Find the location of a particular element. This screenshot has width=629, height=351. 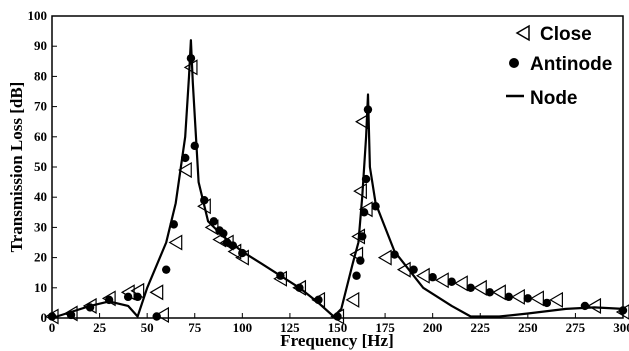

x-tick-label: 75 is located at coordinates (195, 327).